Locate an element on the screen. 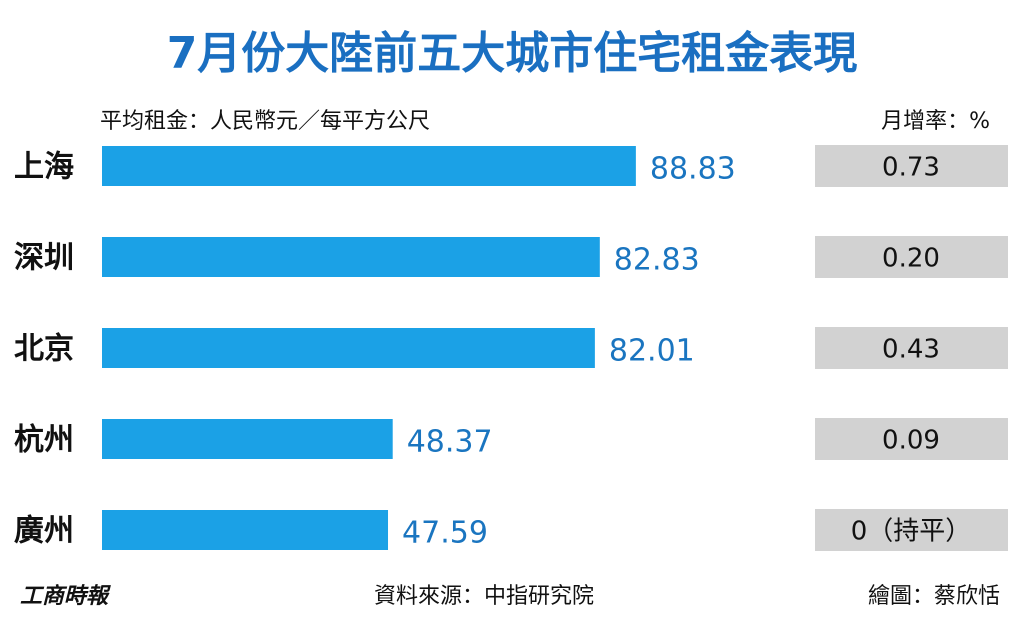 This screenshot has height=620, width=1024. growth-label: 0.73 is located at coordinates (911, 168).